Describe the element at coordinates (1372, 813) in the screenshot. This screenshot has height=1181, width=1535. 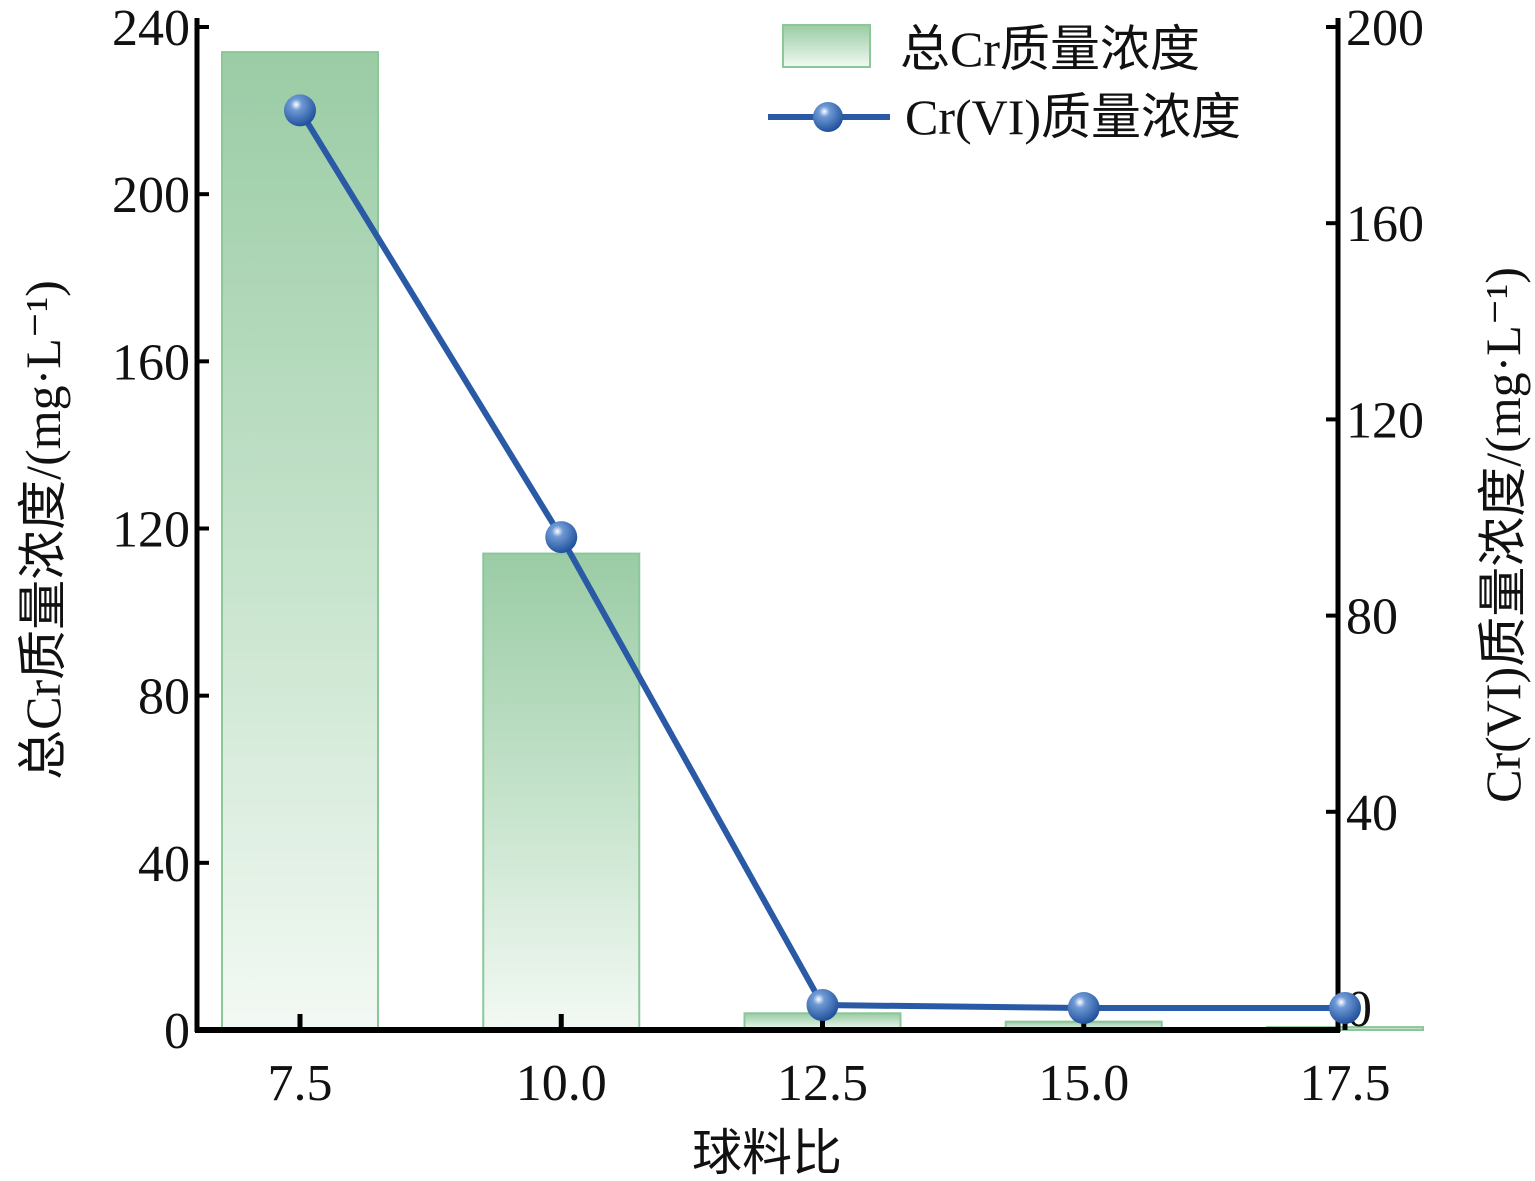
I see `right-y-tick-label-40: 40` at that location.